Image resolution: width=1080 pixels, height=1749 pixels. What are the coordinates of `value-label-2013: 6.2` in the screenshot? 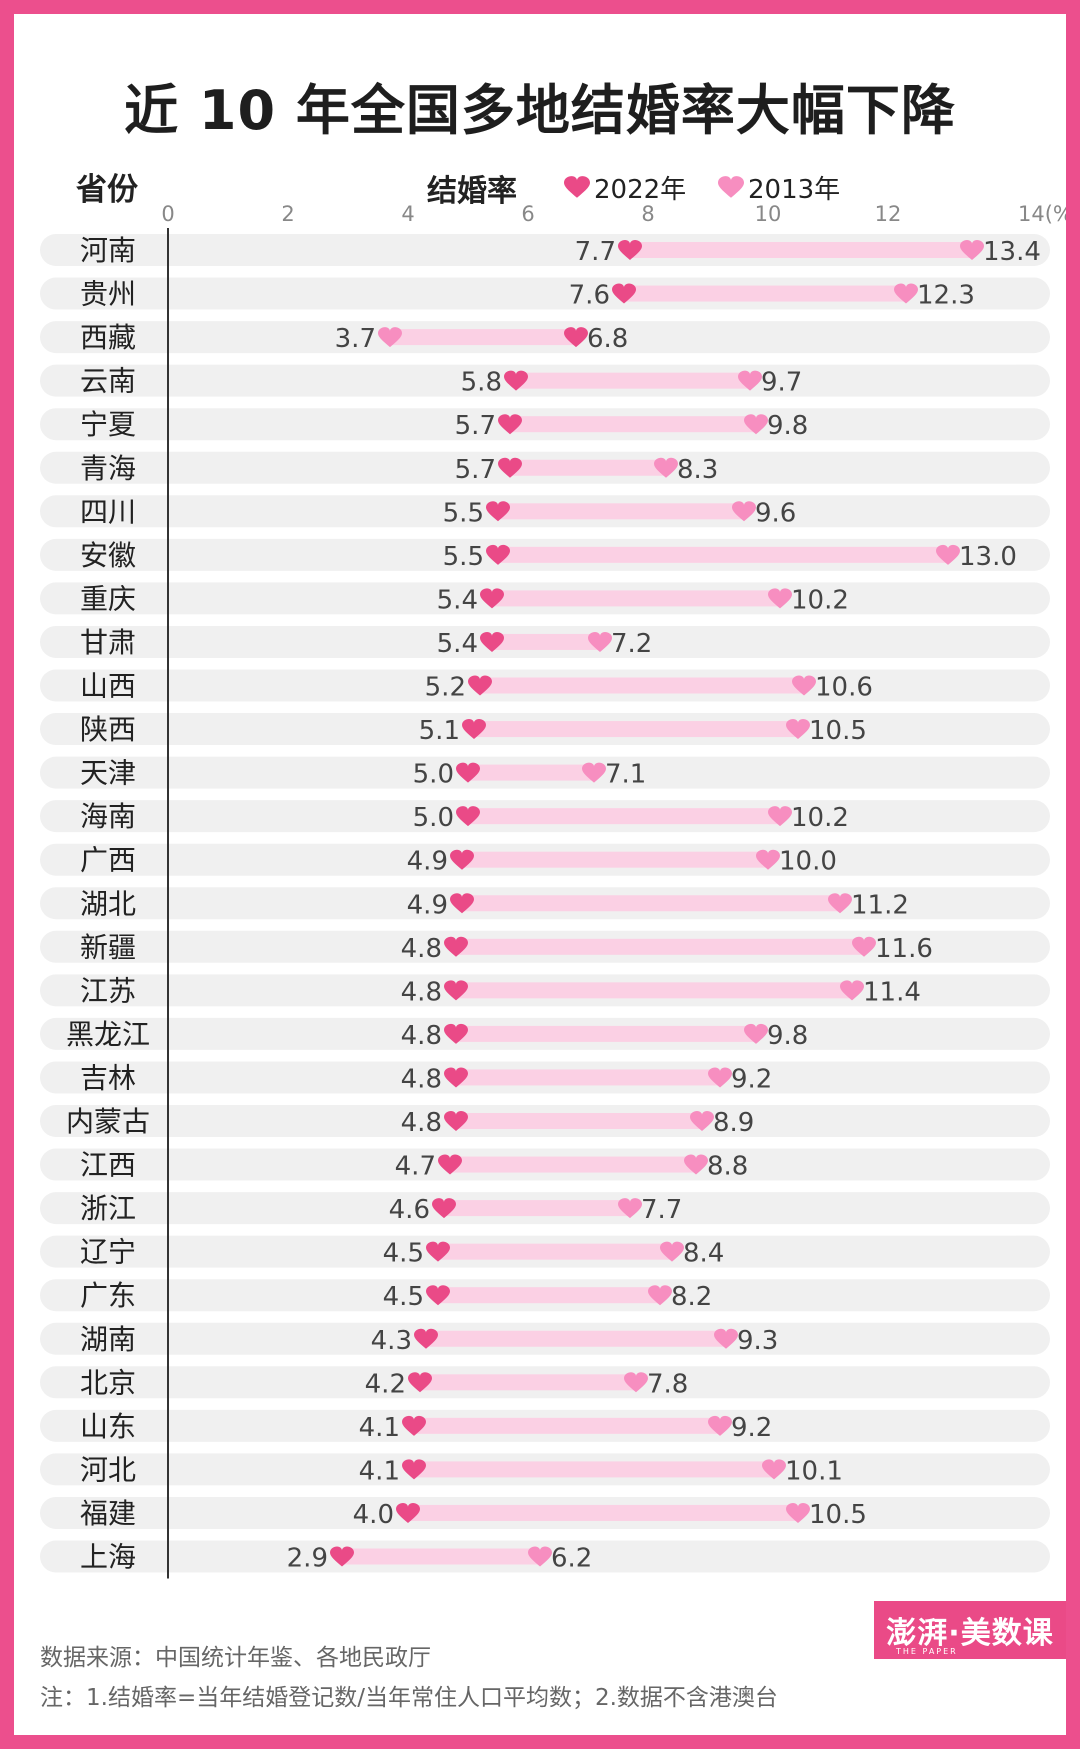 It's located at (571, 1559).